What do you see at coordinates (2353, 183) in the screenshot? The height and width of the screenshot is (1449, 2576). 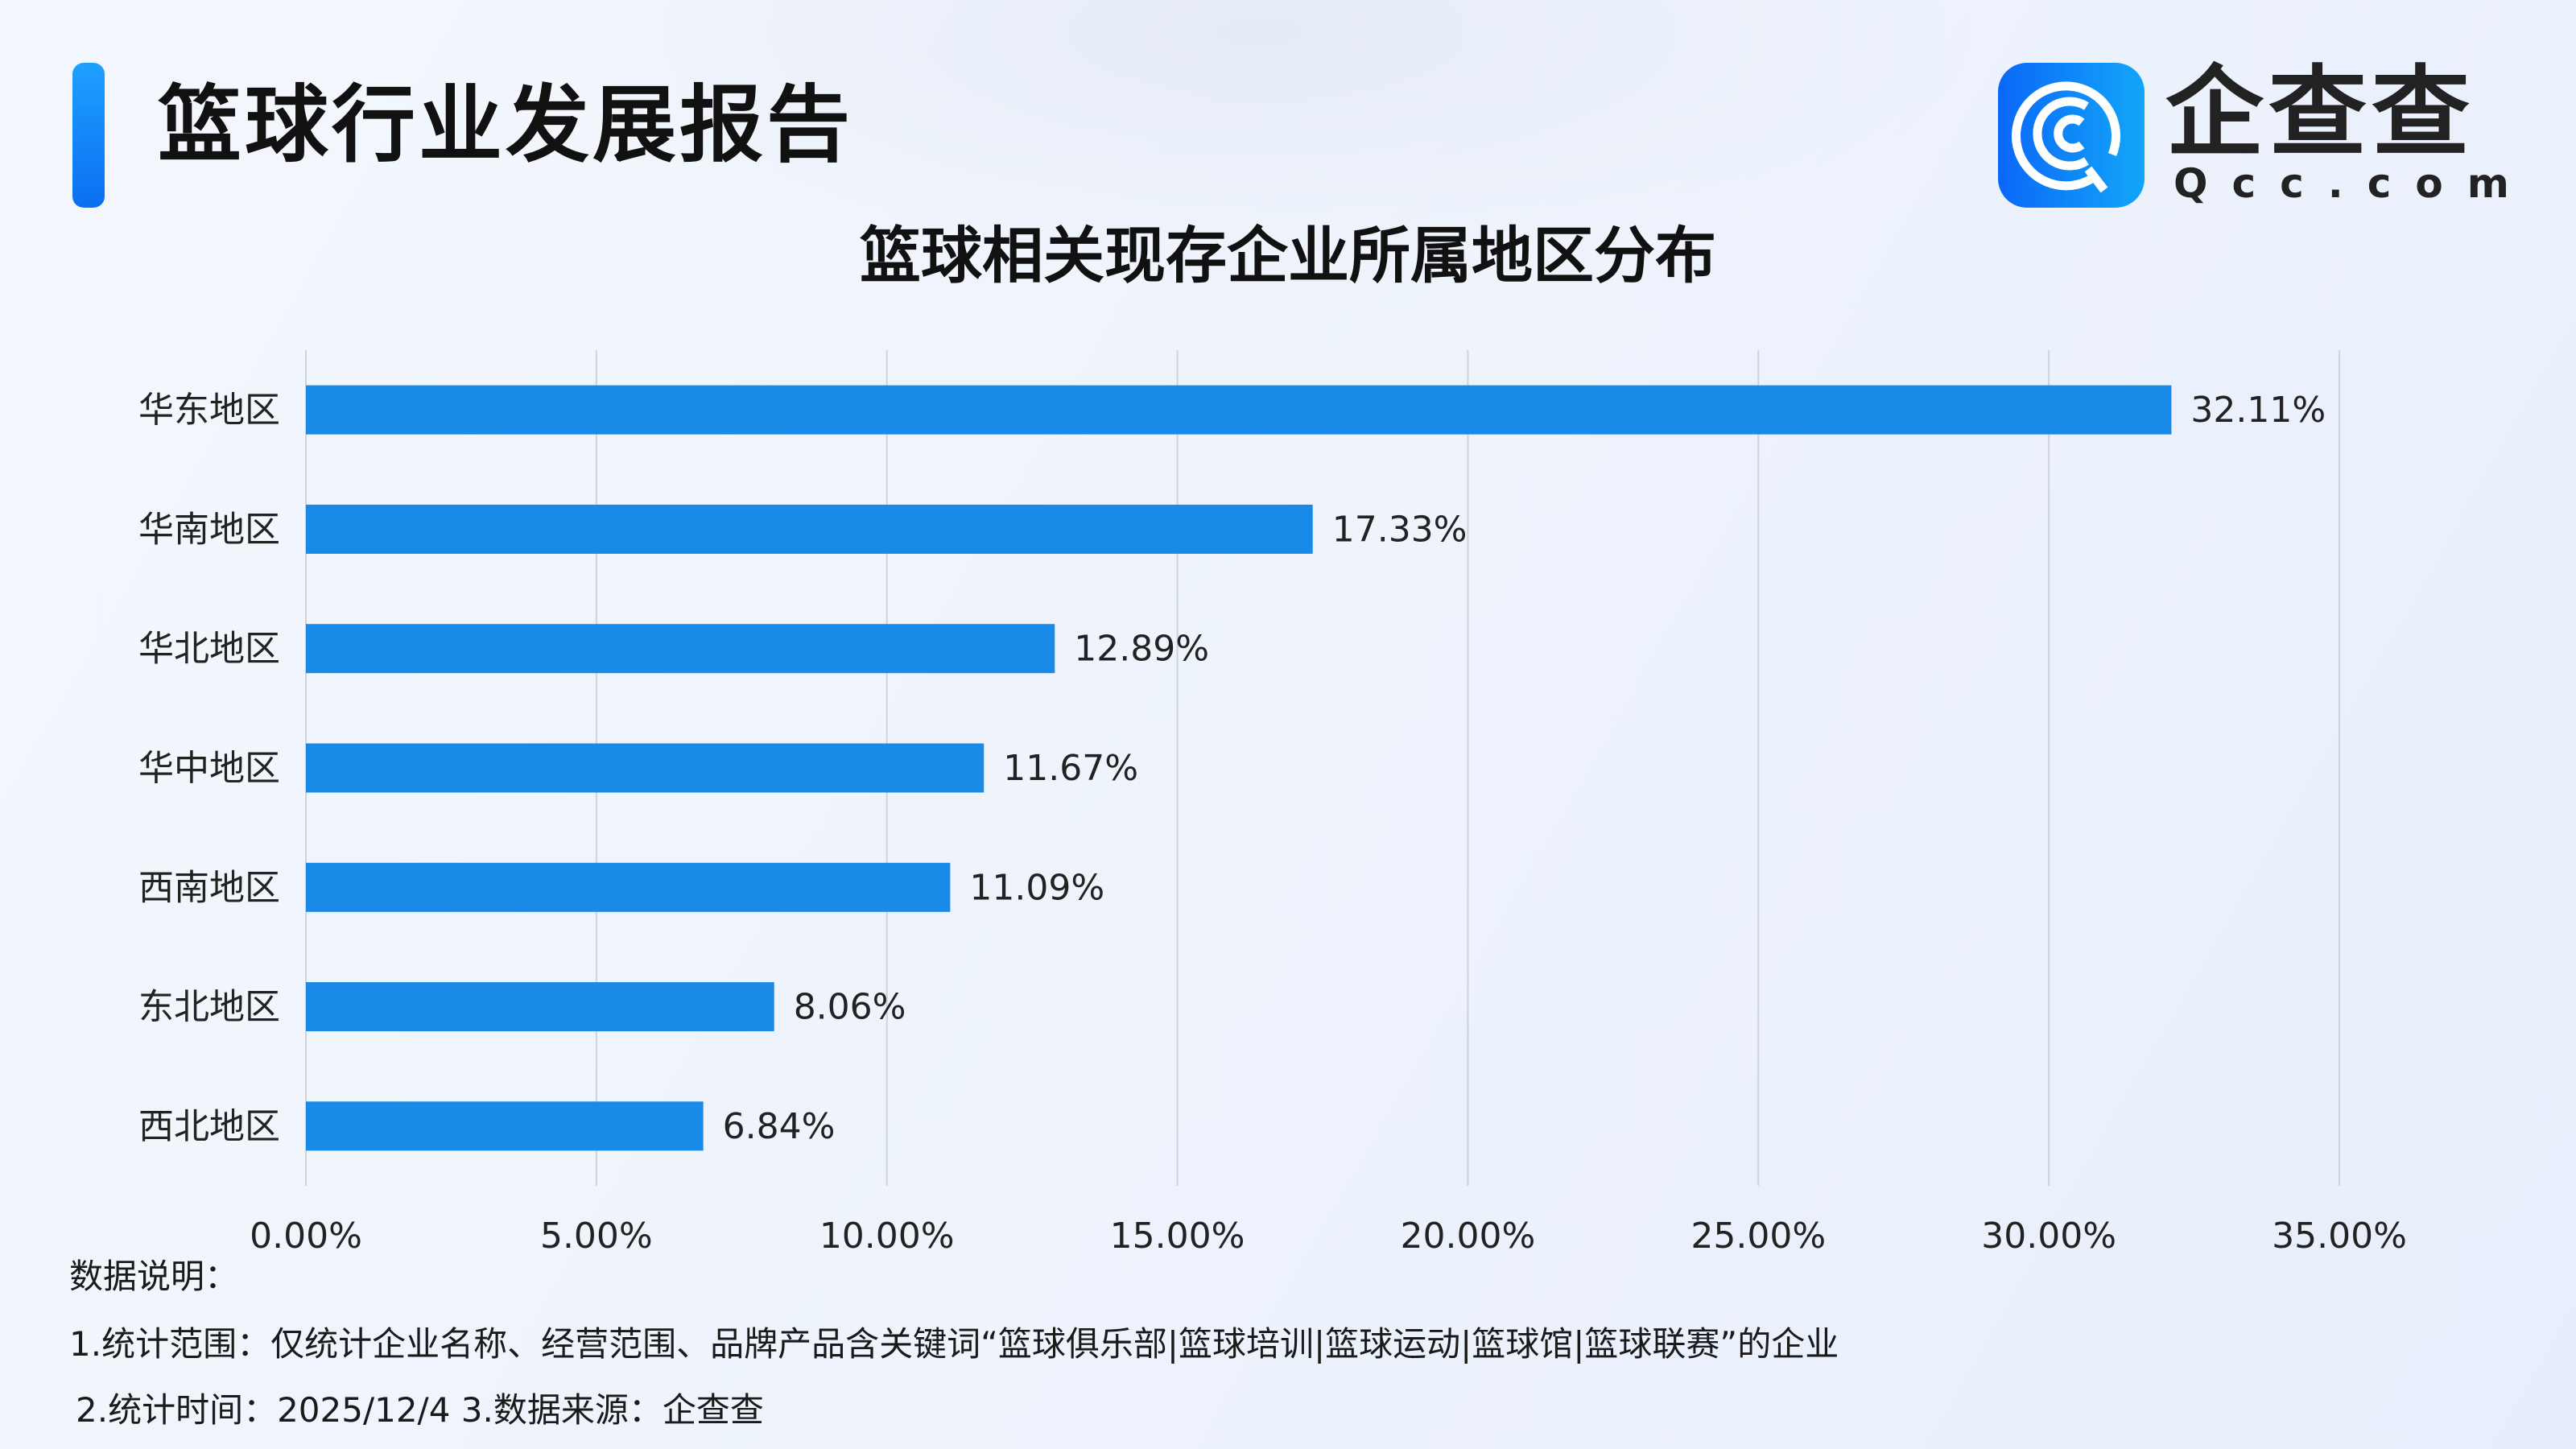 I see `logo-domain: Qcc.com` at bounding box center [2353, 183].